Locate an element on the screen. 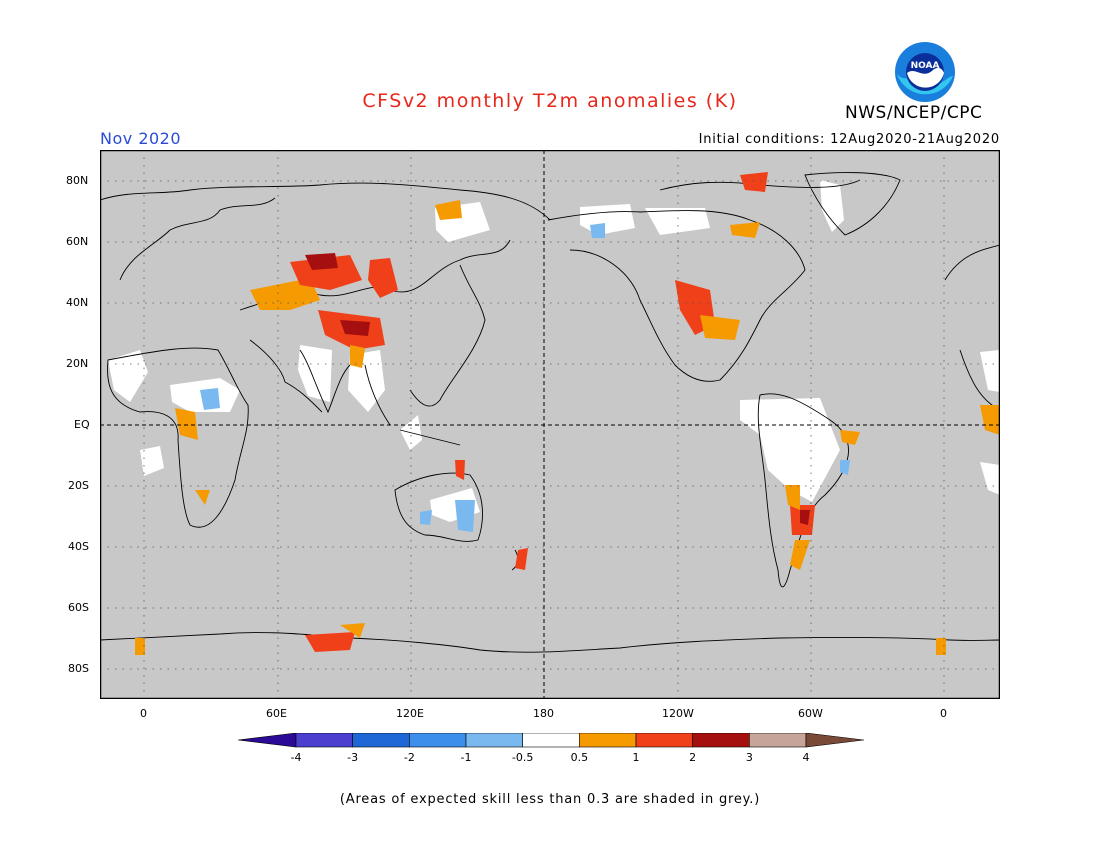 The image size is (1100, 850). color-bar-label: 3 is located at coordinates (749, 757).